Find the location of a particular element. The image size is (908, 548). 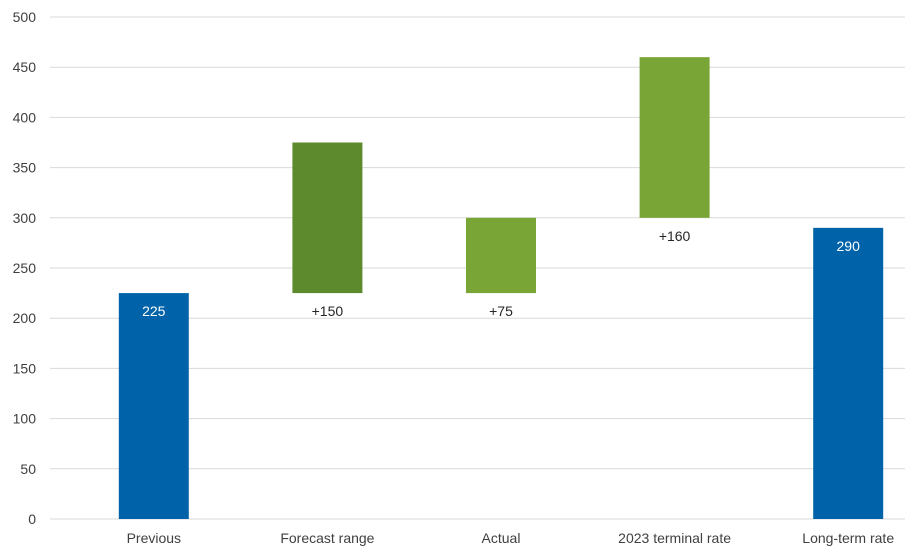

data-label: 225 is located at coordinates (154, 311).